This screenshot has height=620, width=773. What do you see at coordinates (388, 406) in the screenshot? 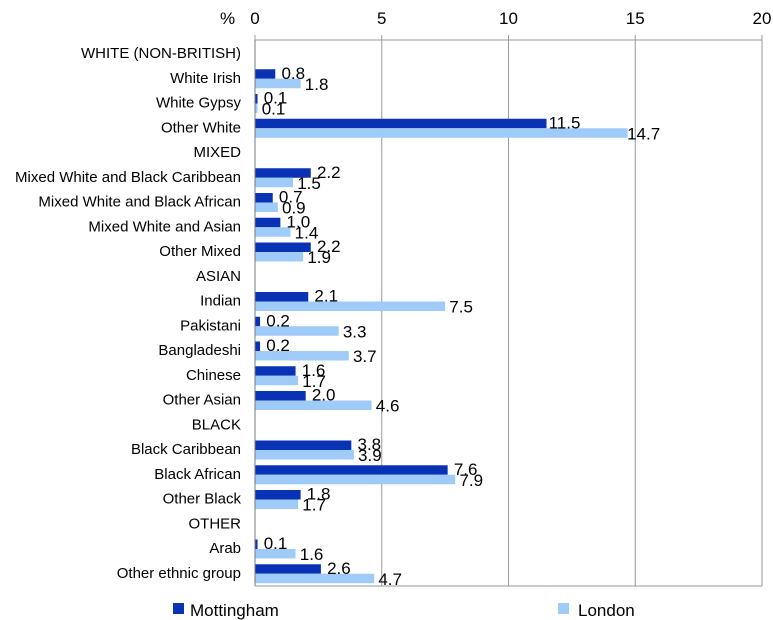
I see `data-label-london-other-asian: 4.6` at bounding box center [388, 406].